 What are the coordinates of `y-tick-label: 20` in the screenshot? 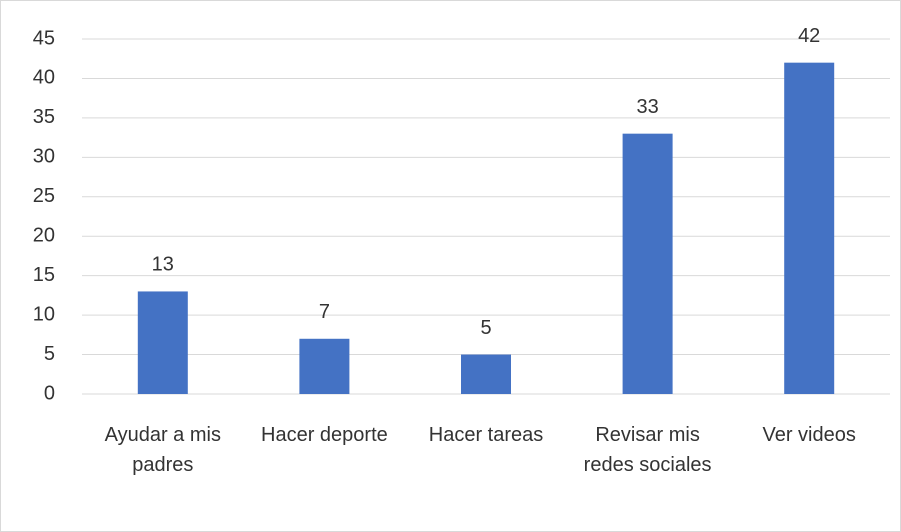 It's located at (44, 236).